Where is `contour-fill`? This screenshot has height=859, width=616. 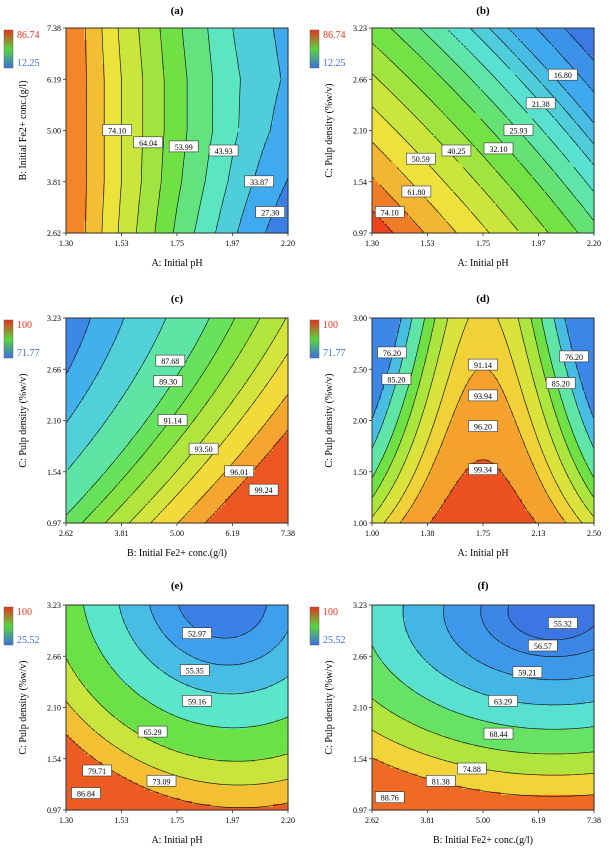 contour-fill is located at coordinates (177, 131).